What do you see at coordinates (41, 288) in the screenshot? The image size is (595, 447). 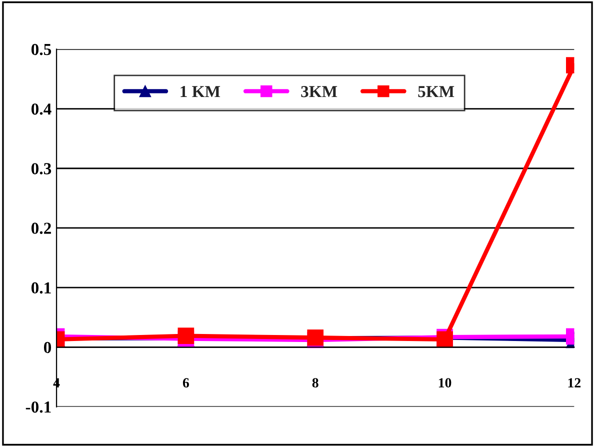 I see `y-tick-label: 0.1` at bounding box center [41, 288].